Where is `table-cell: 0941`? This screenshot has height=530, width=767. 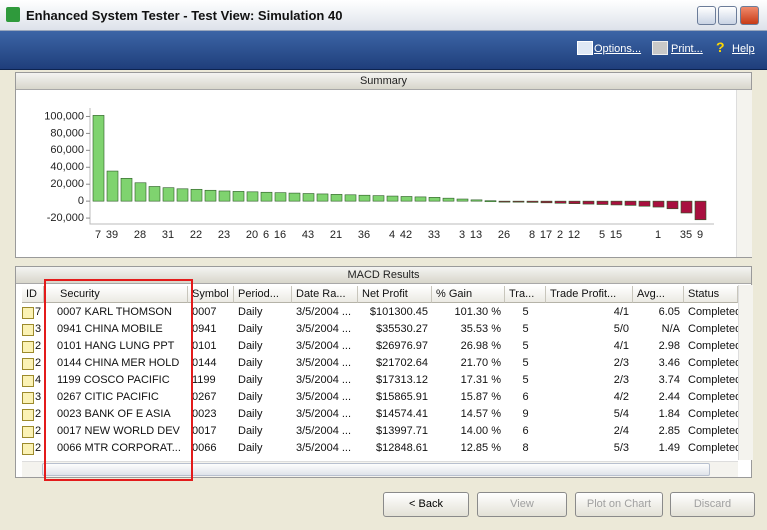 table-cell: 0941 is located at coordinates (204, 329).